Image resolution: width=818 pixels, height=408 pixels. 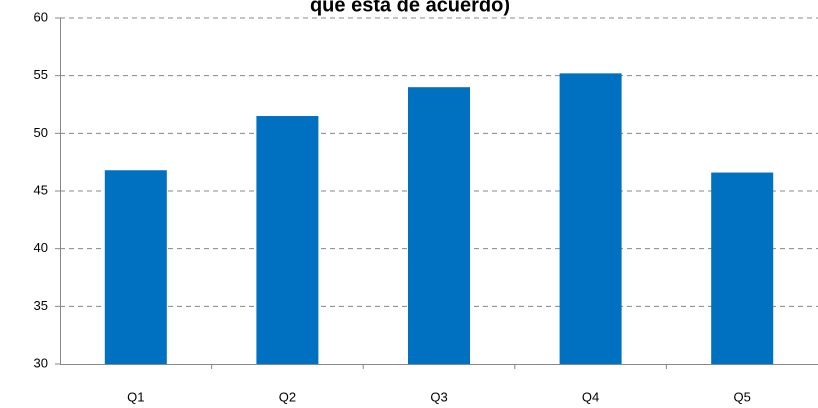 What do you see at coordinates (41, 305) in the screenshot?
I see `y-tick-label: 35` at bounding box center [41, 305].